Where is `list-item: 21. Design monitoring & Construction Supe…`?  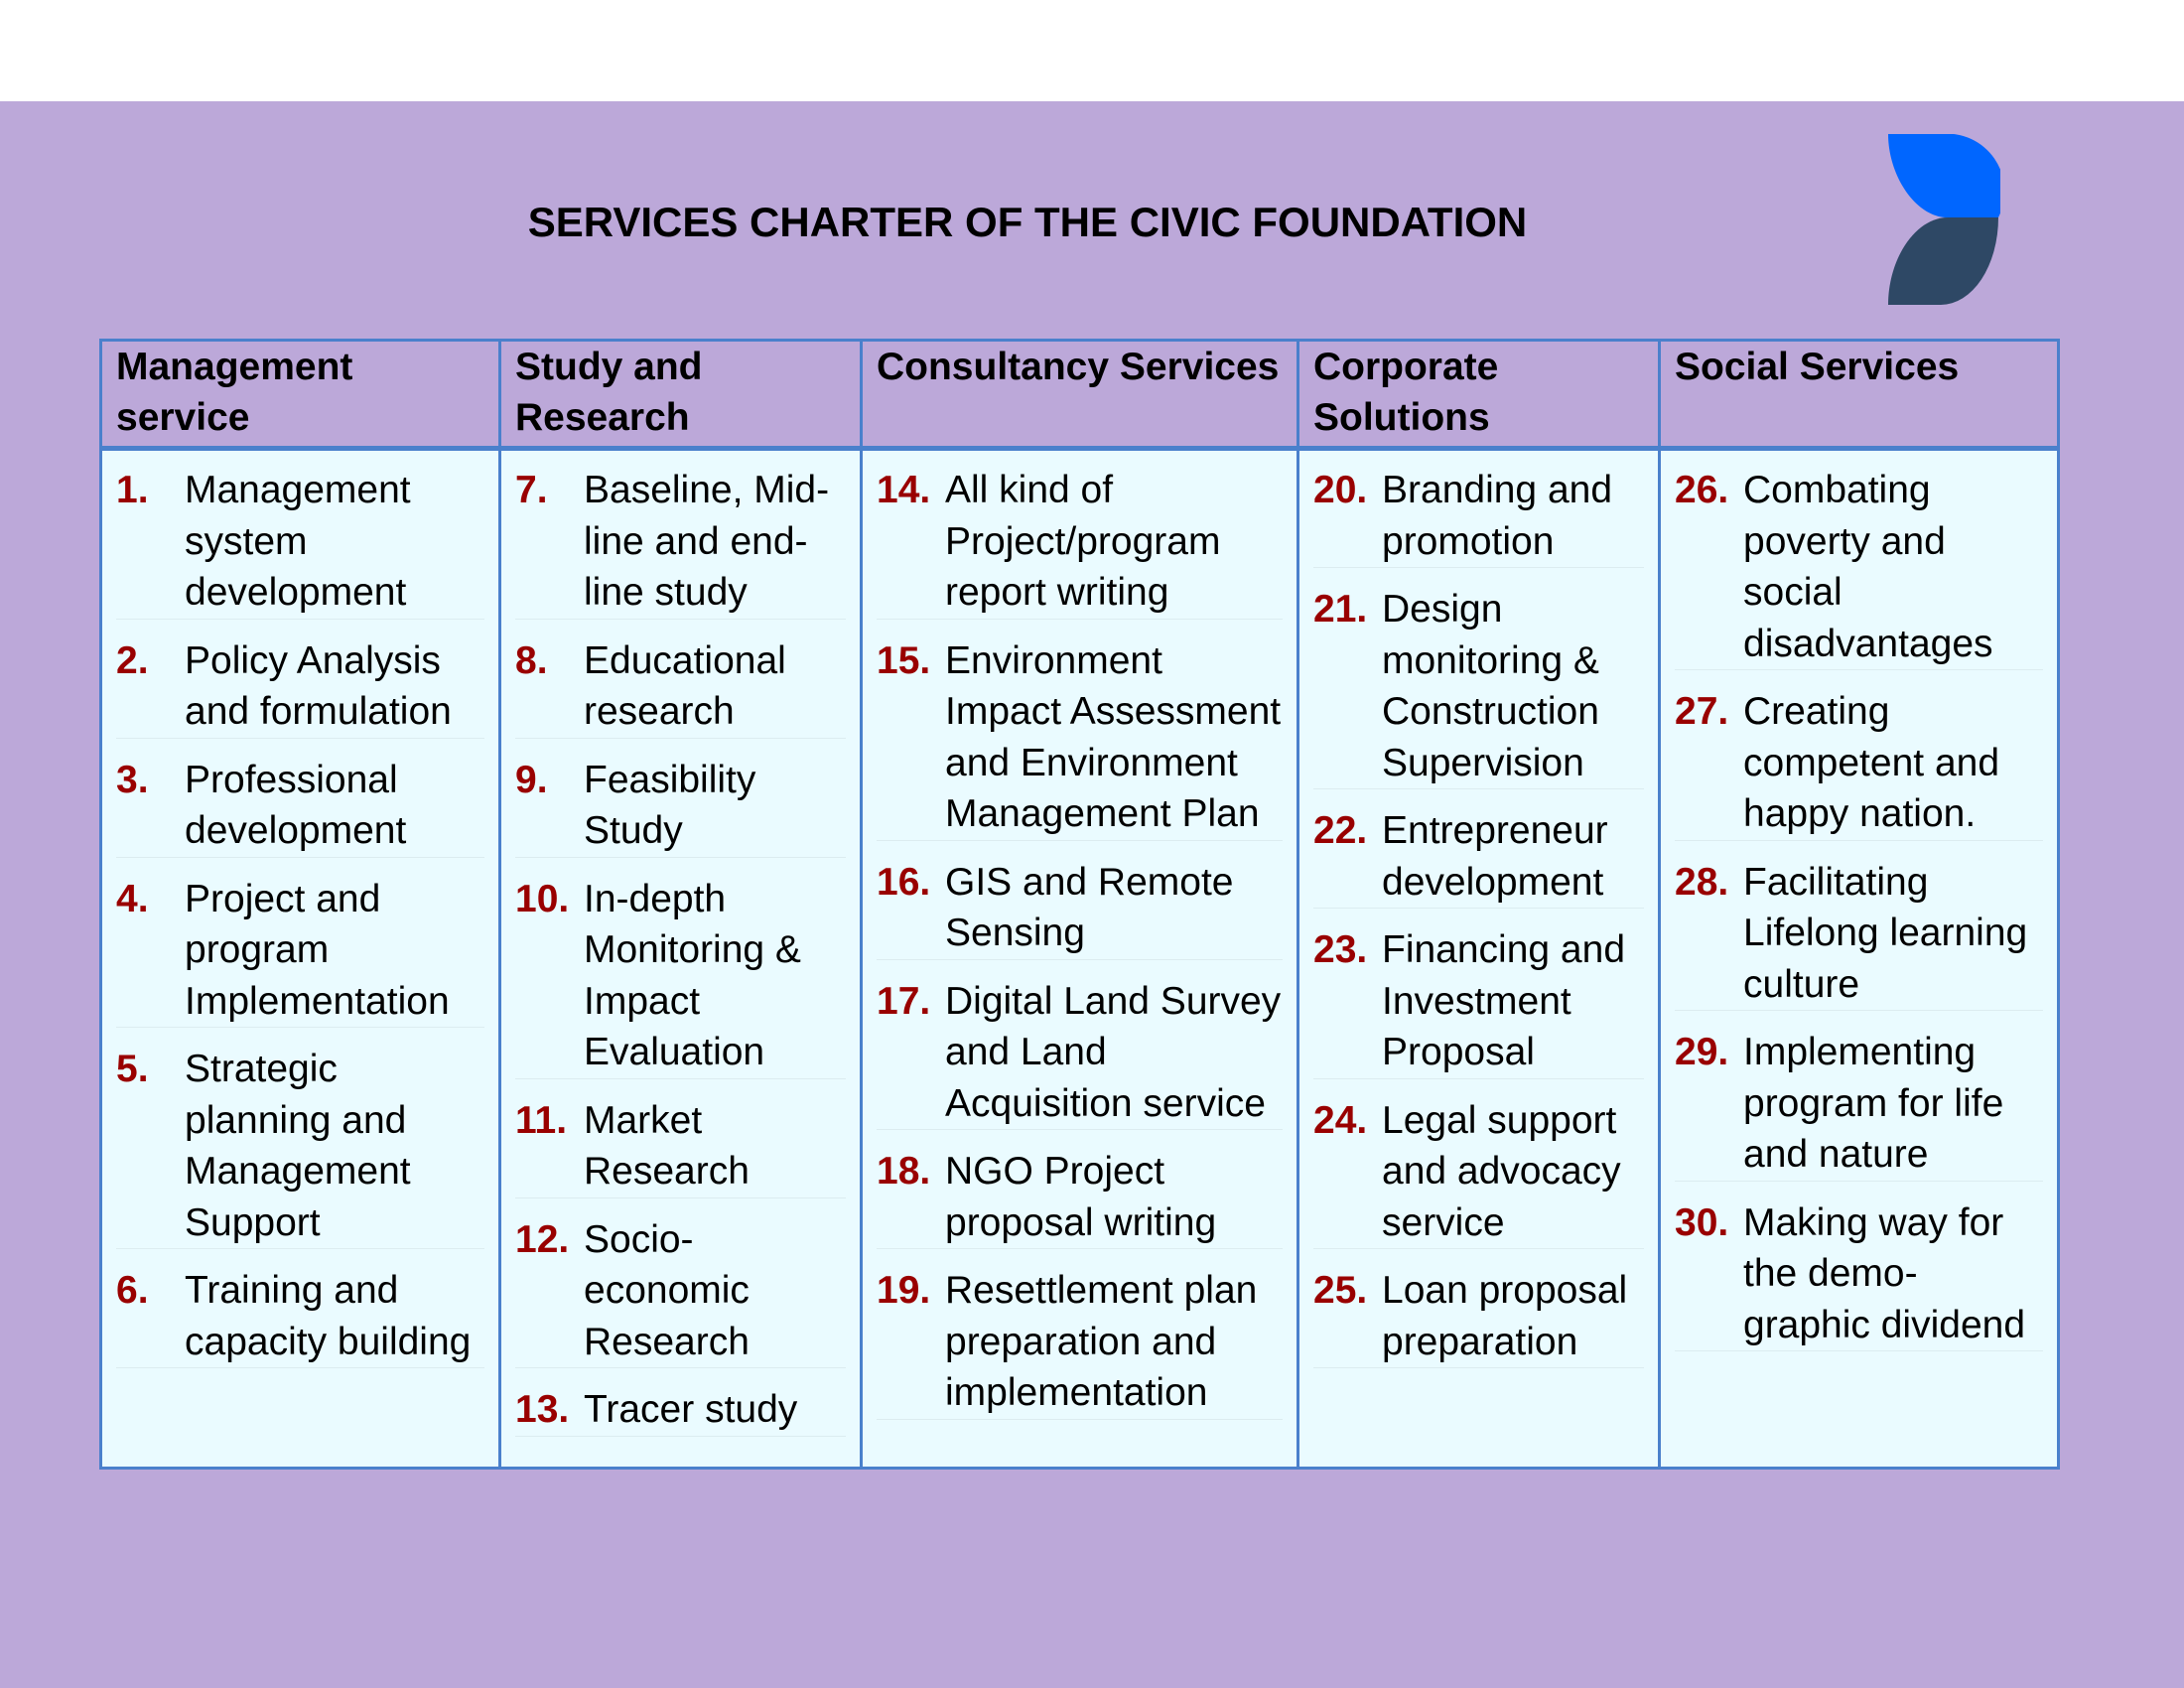 list-item: 21. Design monitoring & Construction Supe… is located at coordinates (1478, 686).